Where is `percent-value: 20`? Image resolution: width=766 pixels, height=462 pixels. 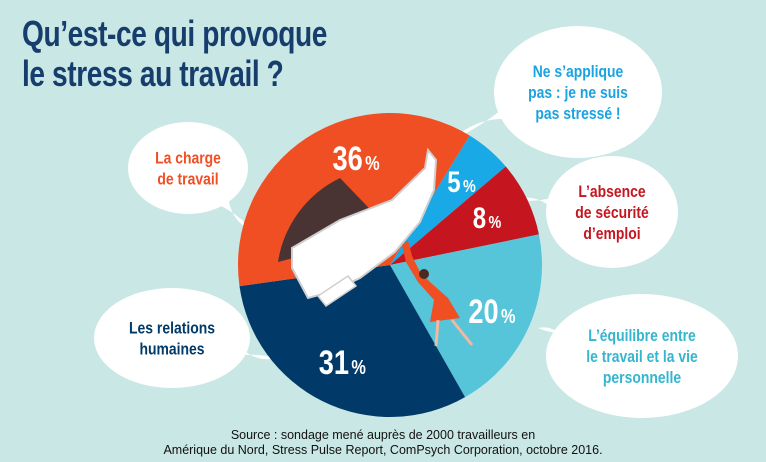 percent-value: 20 is located at coordinates (483, 311).